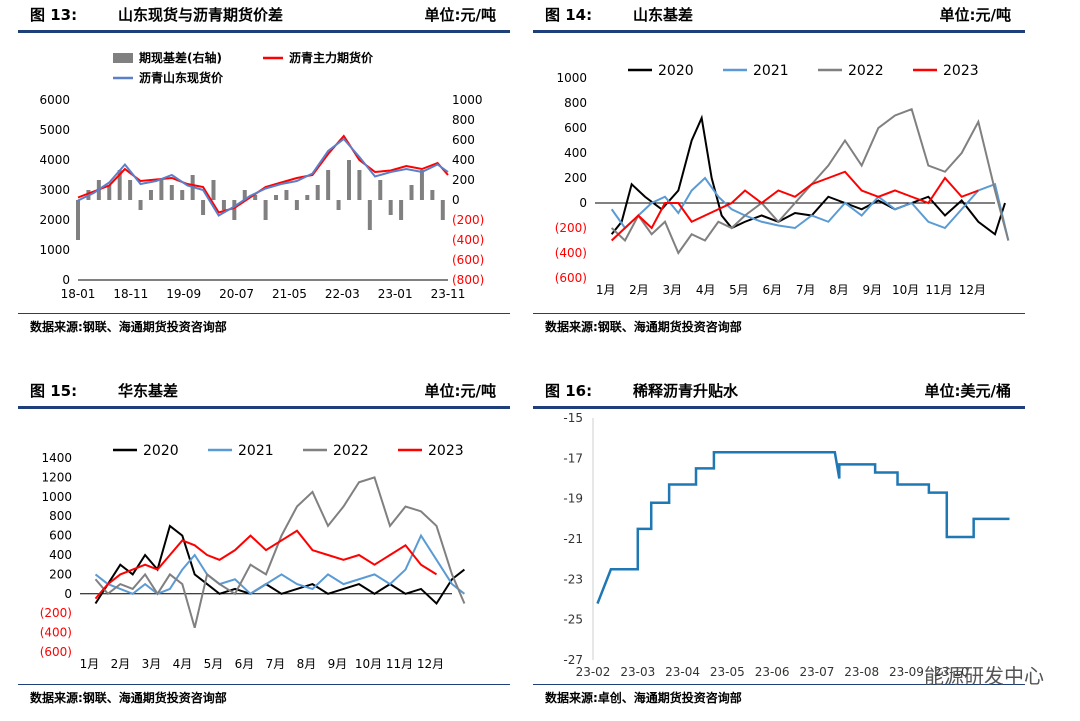 The height and width of the screenshot is (721, 1080). Describe the element at coordinates (399, 664) in the screenshot. I see `x-tick-label: 11月` at that location.